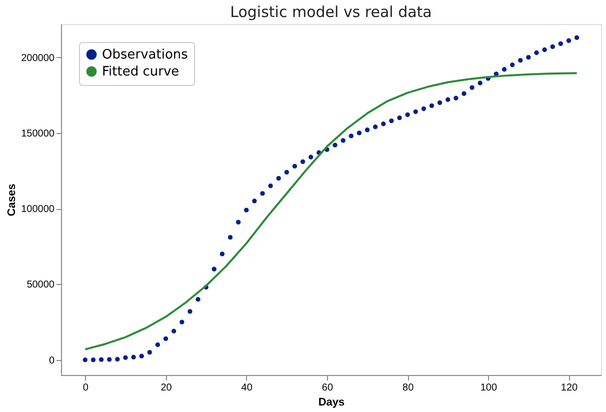 This screenshot has width=606, height=412. What do you see at coordinates (141, 72) in the screenshot?
I see `legend-label: Fitted curve` at bounding box center [141, 72].